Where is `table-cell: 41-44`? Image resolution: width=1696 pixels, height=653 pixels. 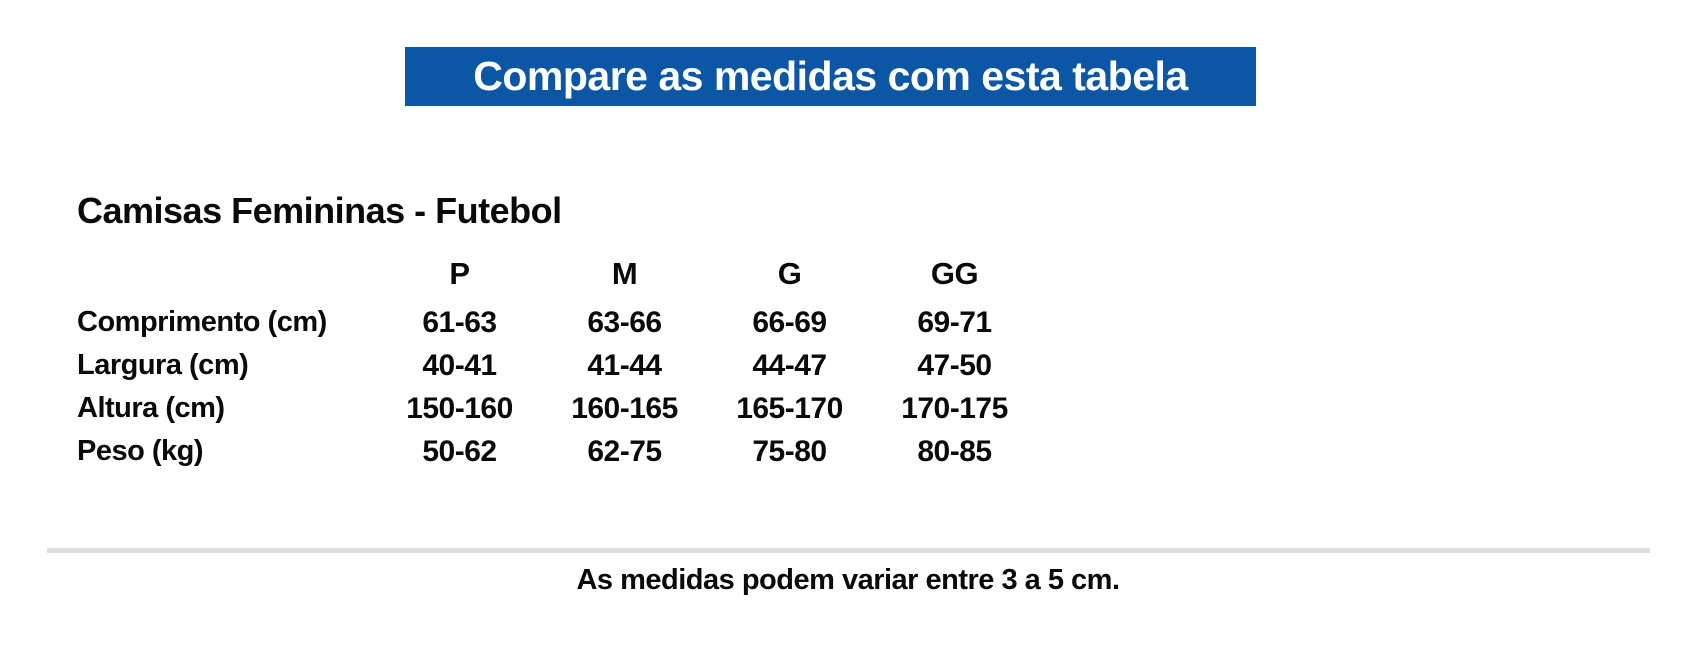
table-cell: 41-44 is located at coordinates (624, 365).